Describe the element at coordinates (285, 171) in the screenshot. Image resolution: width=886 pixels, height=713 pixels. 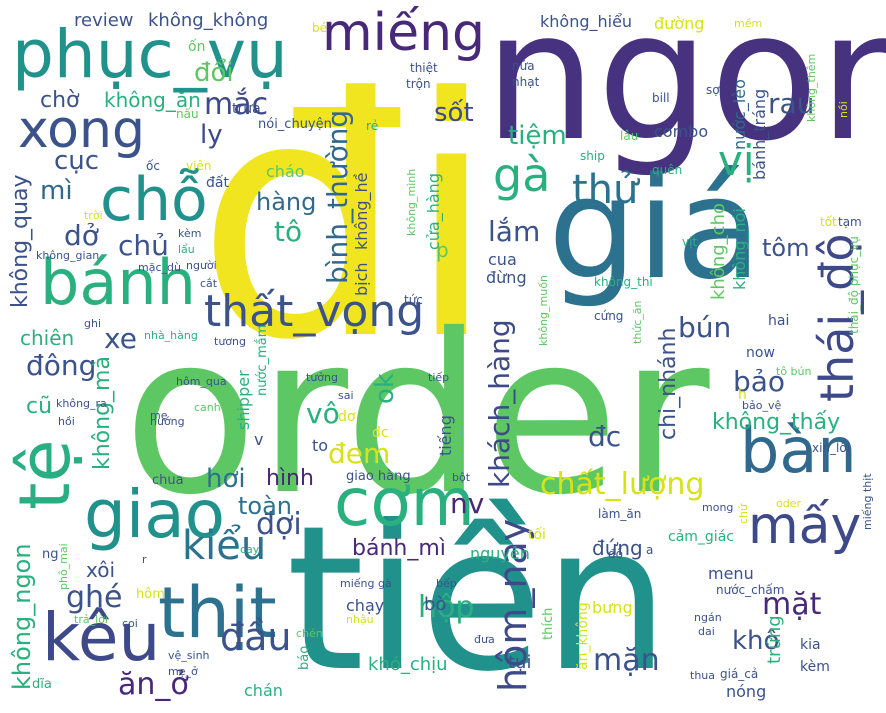
I see `word: cháo` at that location.